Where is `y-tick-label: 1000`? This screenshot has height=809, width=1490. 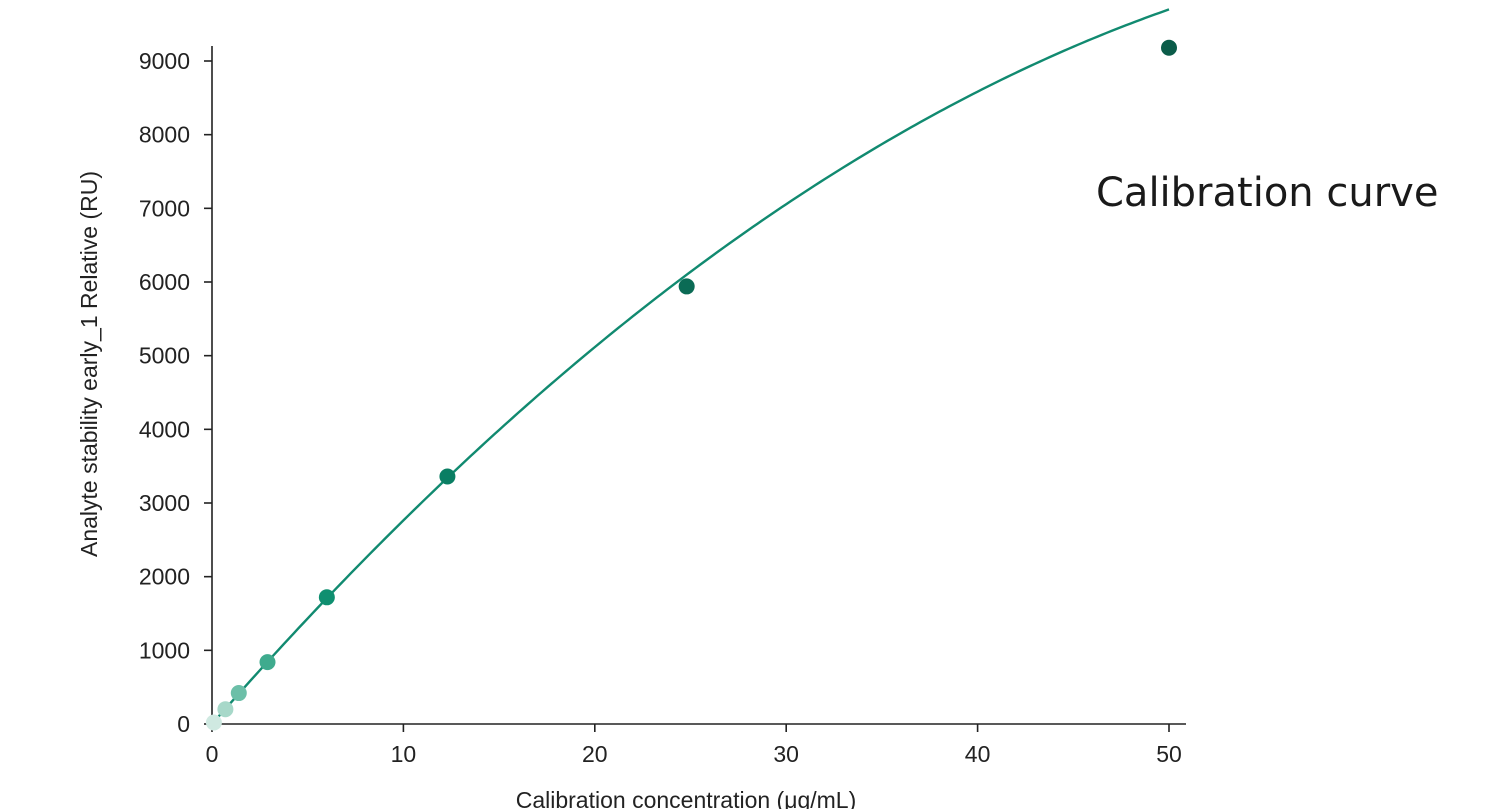 y-tick-label: 1000 is located at coordinates (164, 650).